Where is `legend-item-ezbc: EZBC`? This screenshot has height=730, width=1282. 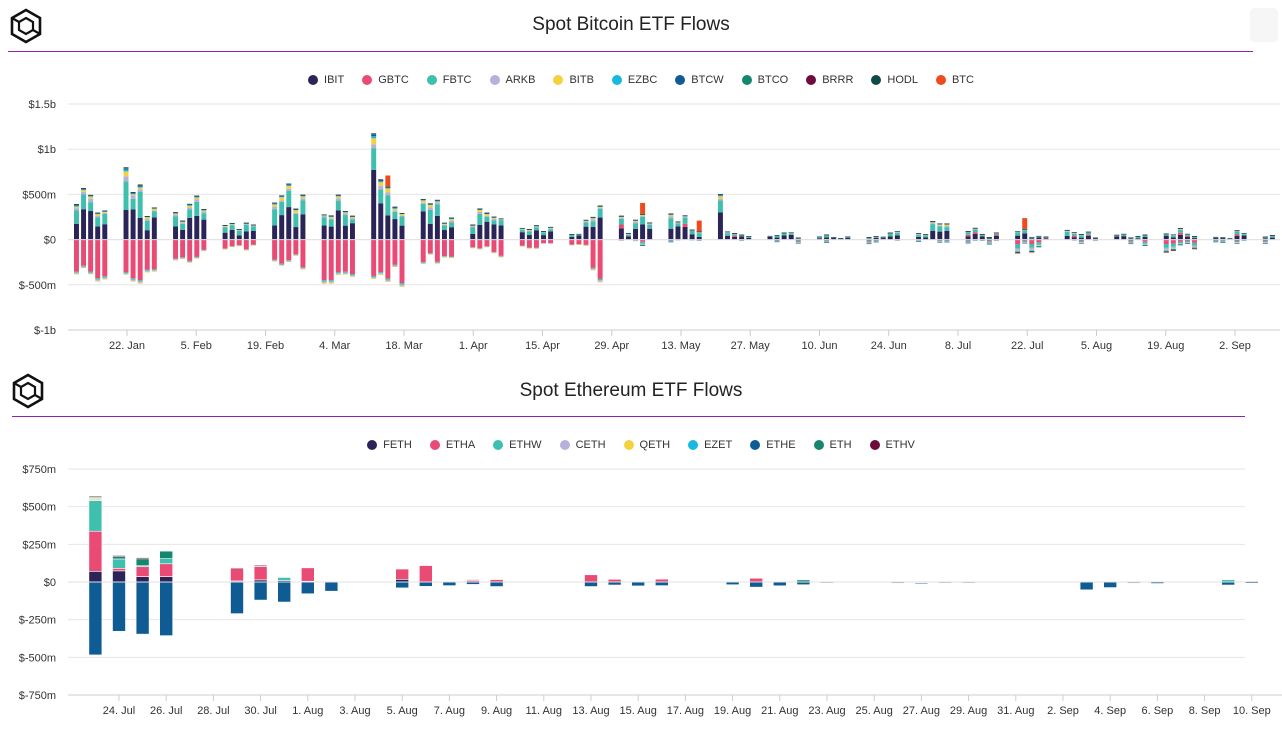 legend-item-ezbc: EZBC is located at coordinates (634, 80).